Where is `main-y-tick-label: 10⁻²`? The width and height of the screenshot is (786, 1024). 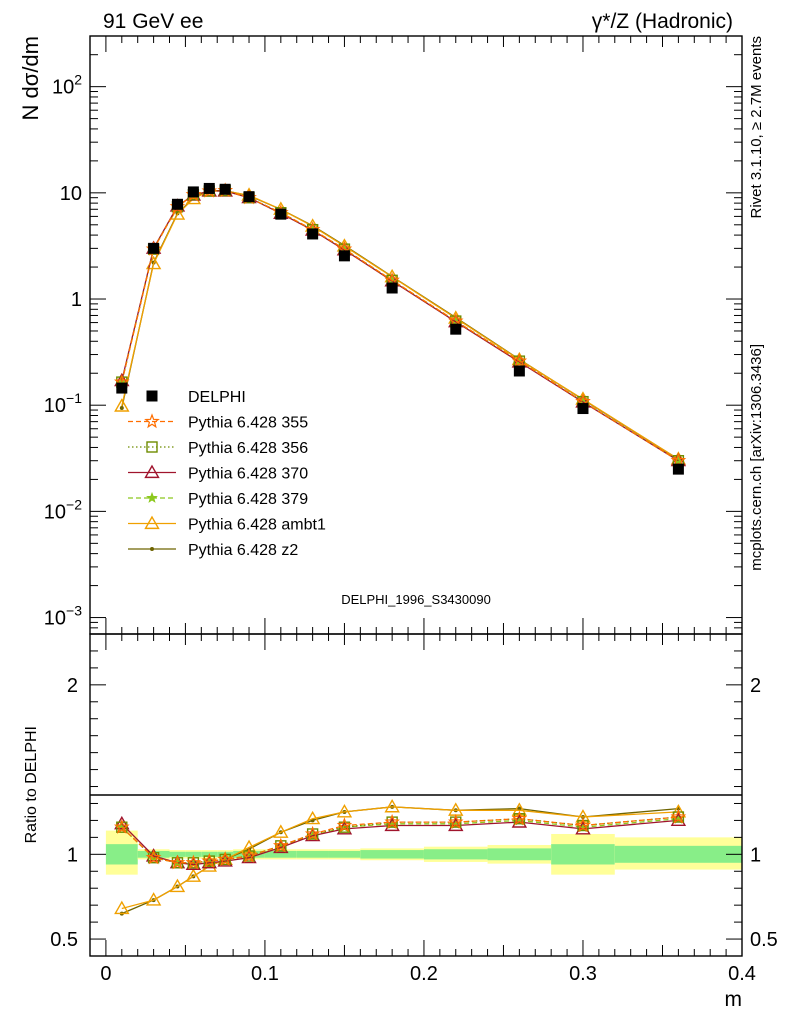 main-y-tick-label: 10⁻² is located at coordinates (63, 509).